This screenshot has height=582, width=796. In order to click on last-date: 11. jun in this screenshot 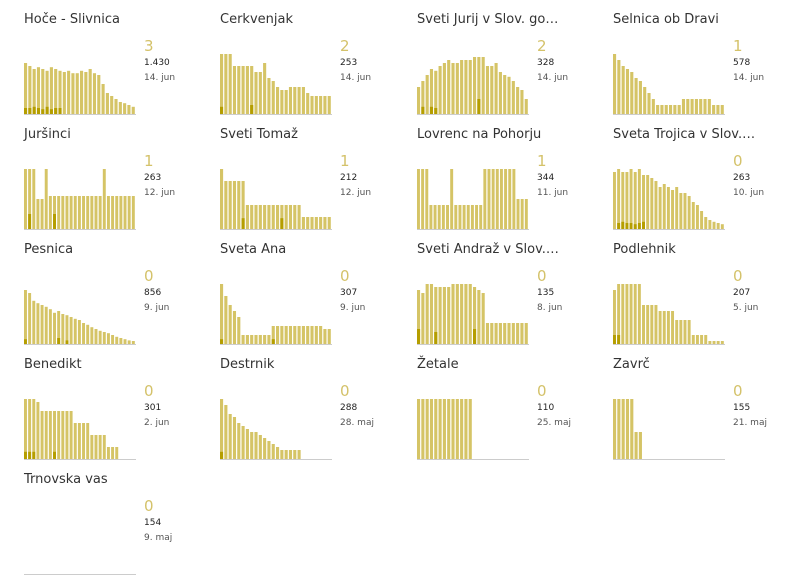, I will do `click(553, 193)`.